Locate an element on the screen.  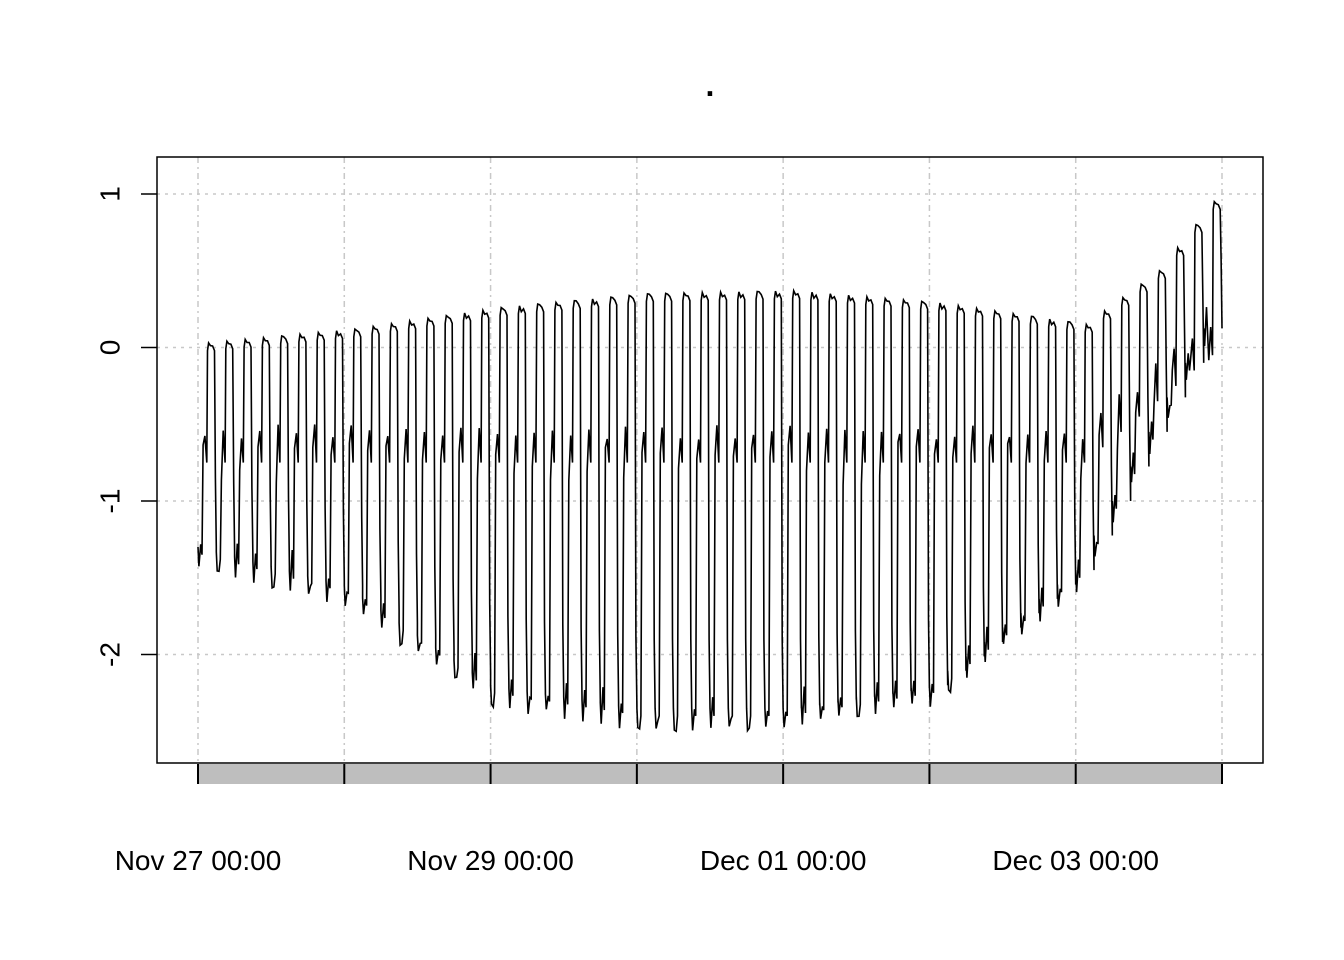
x-tick-label: Dec 01 00:00 is located at coordinates (783, 860).